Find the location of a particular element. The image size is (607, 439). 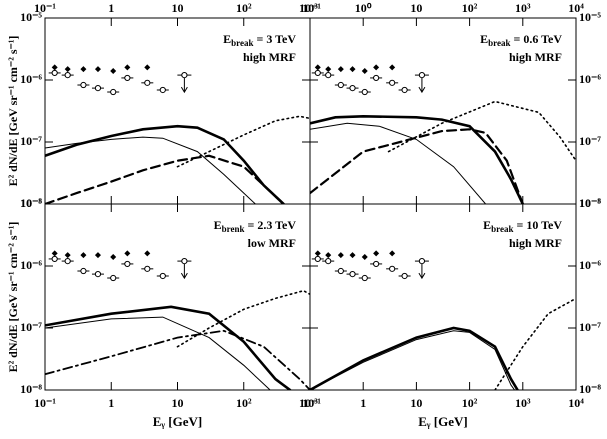

annotation-subscript: brenk is located at coordinates (233, 229).